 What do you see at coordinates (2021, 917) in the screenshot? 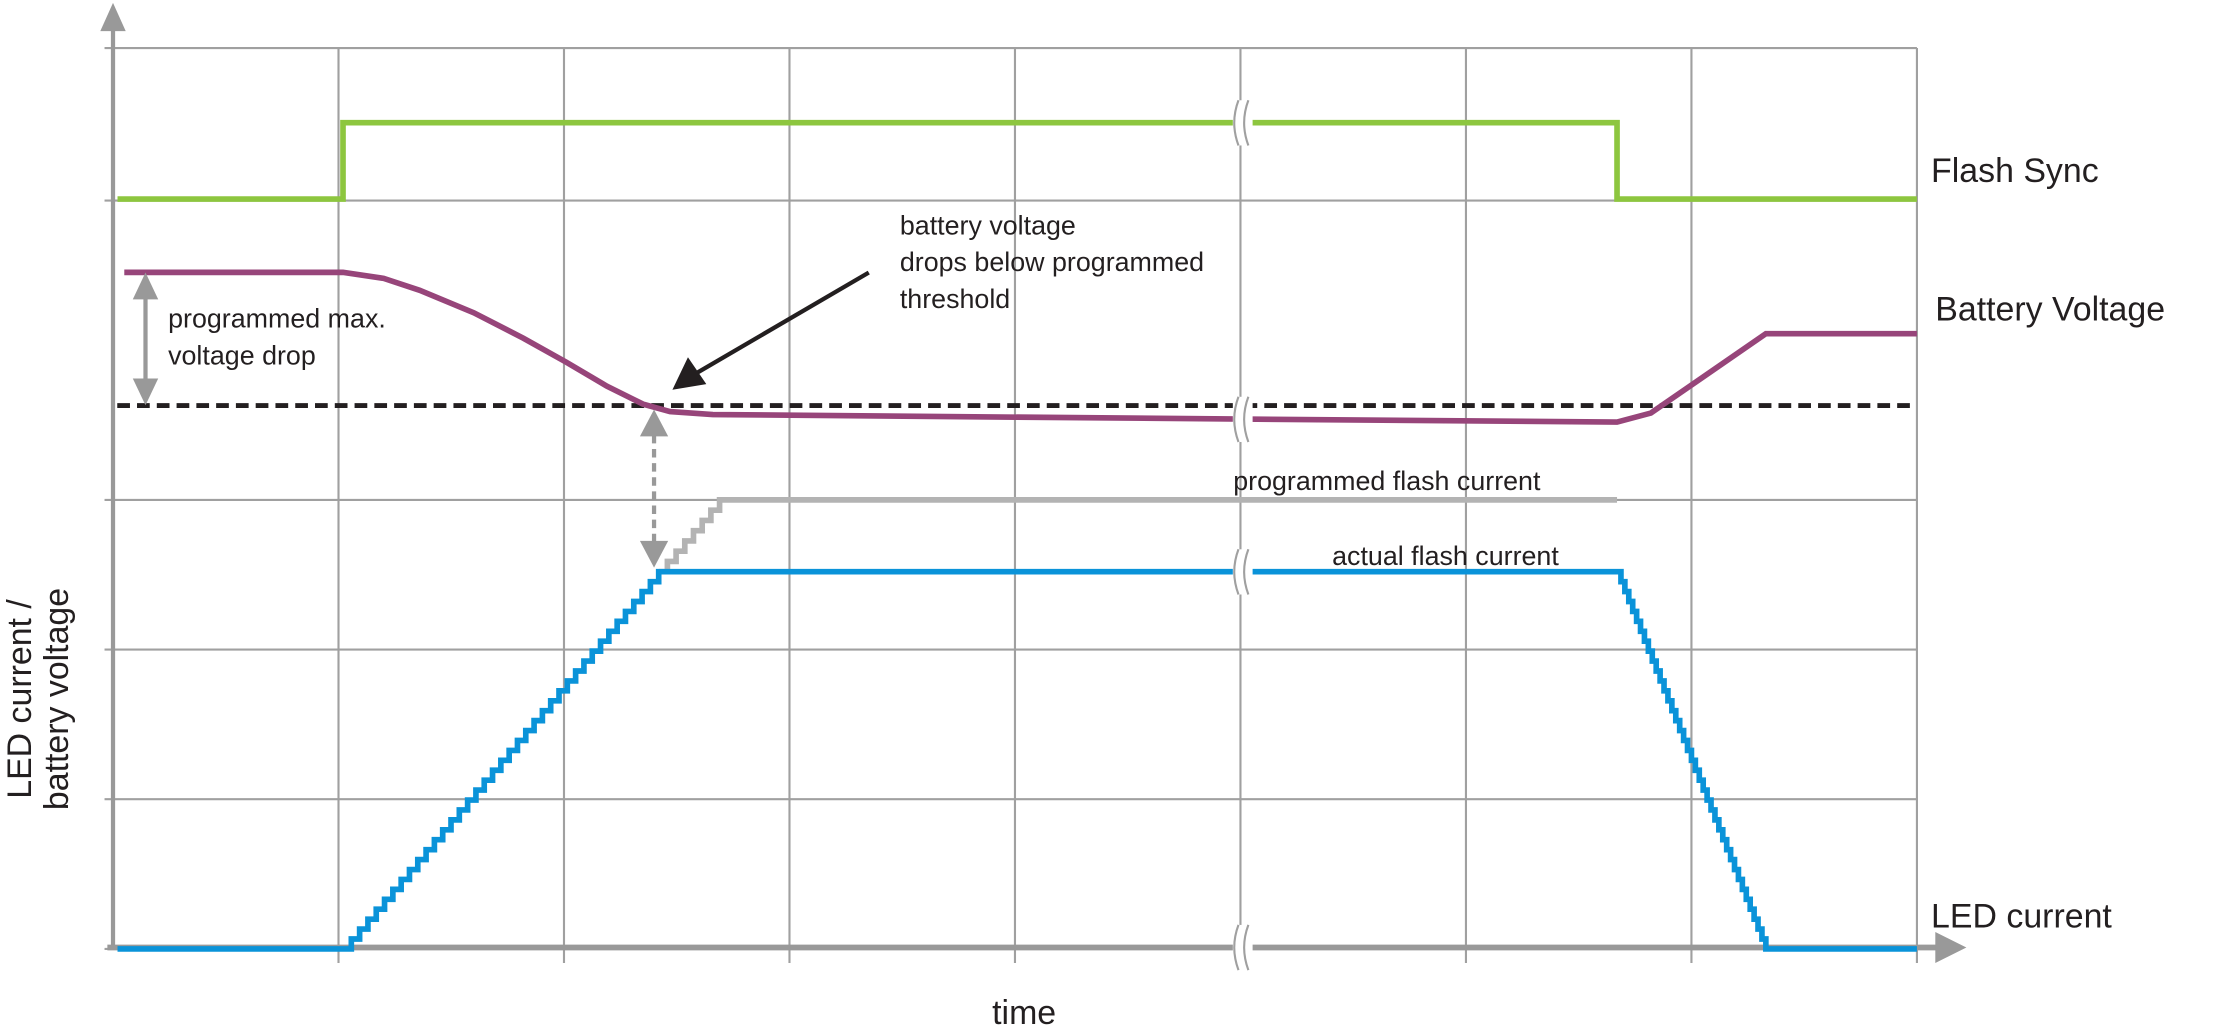
I see `label-led-current: LED current` at bounding box center [2021, 917].